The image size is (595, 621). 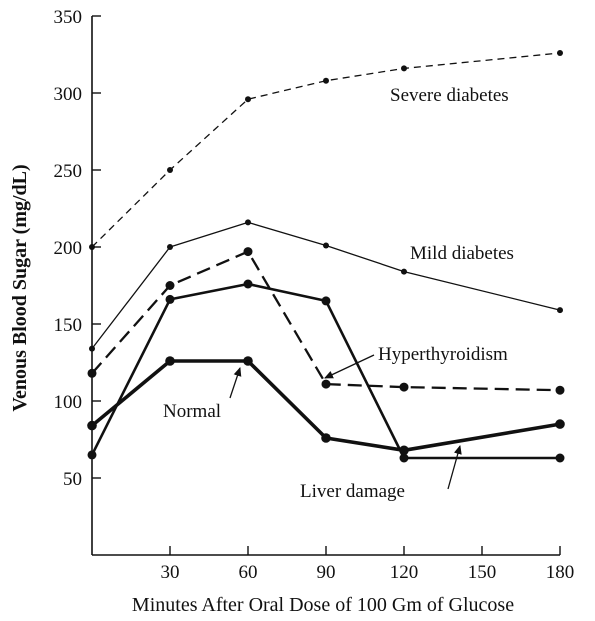 I want to click on y-tick-label: 50, so click(x=72, y=479).